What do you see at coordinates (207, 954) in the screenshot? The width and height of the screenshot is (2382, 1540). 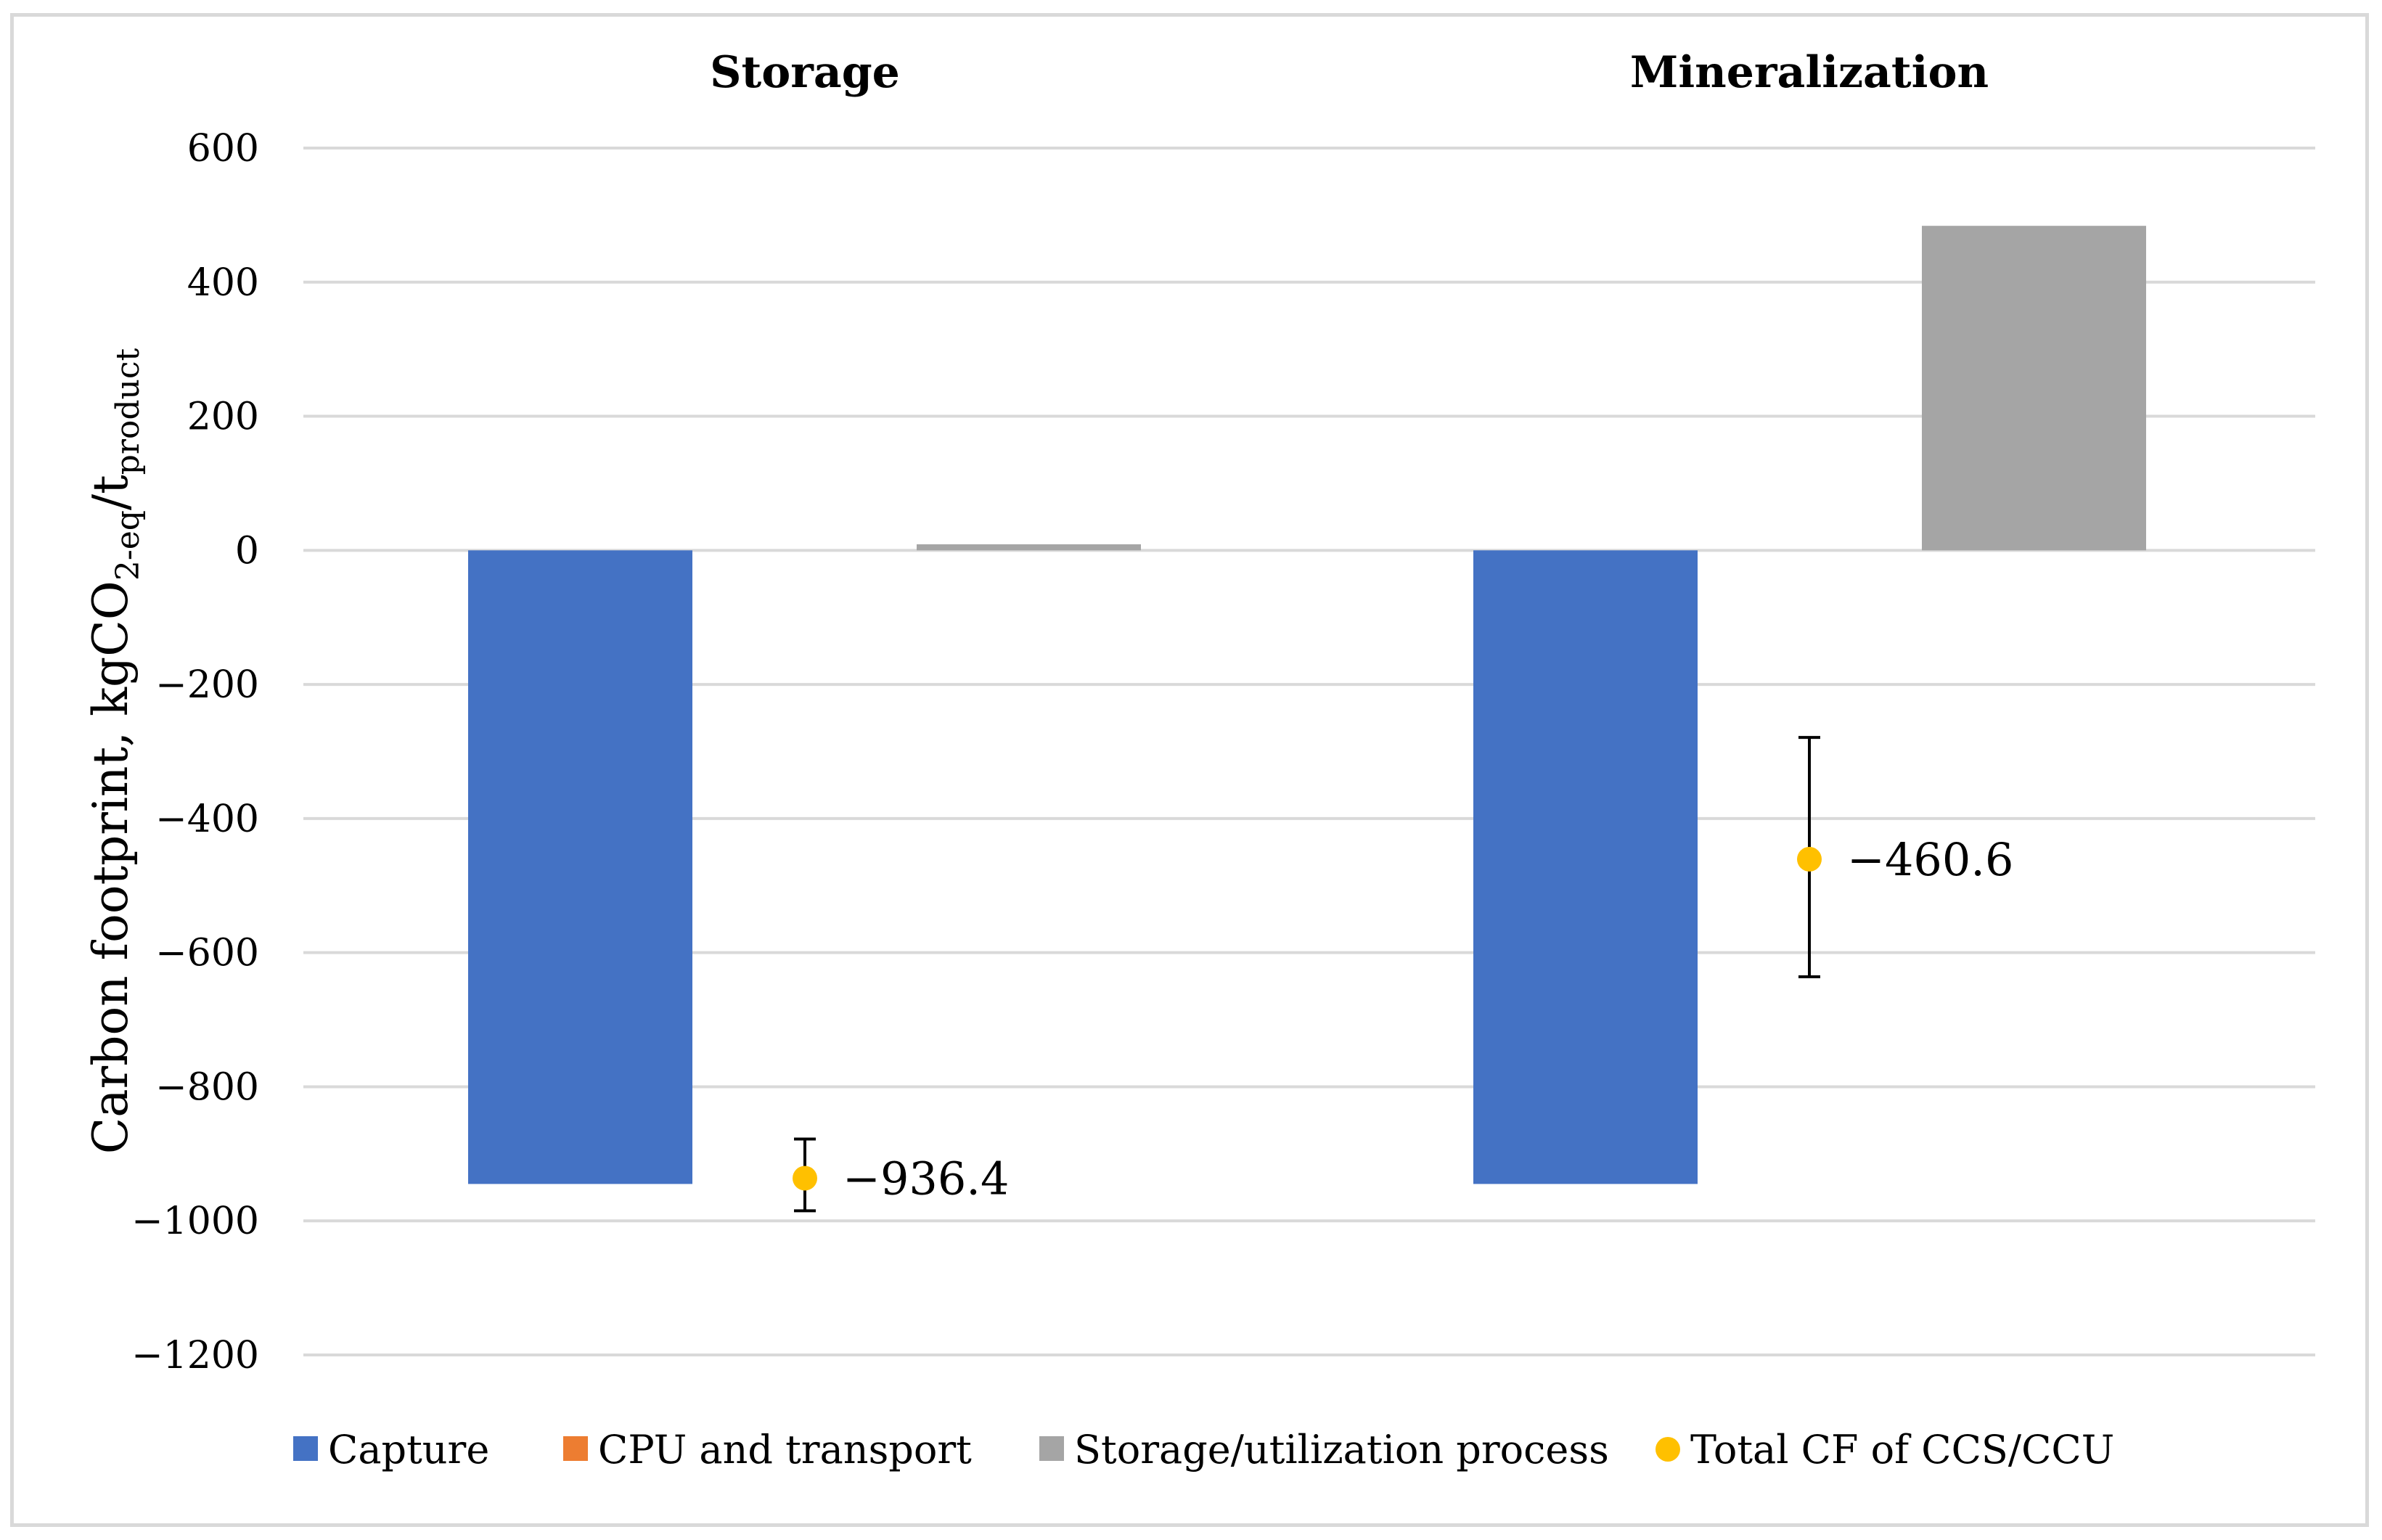 I see `y-tick-label: −600` at bounding box center [207, 954].